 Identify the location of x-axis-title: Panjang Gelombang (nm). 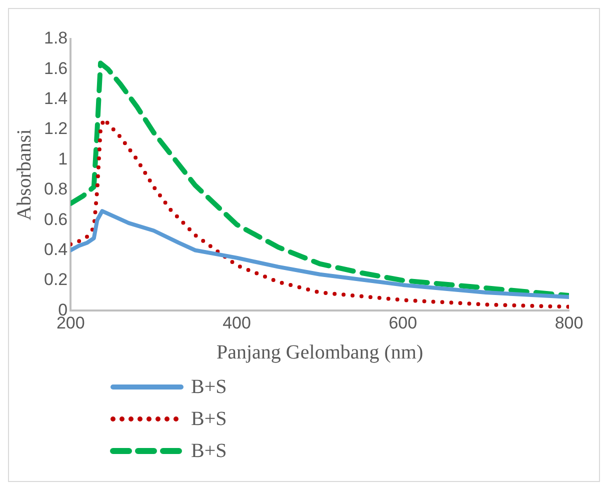
(320, 352).